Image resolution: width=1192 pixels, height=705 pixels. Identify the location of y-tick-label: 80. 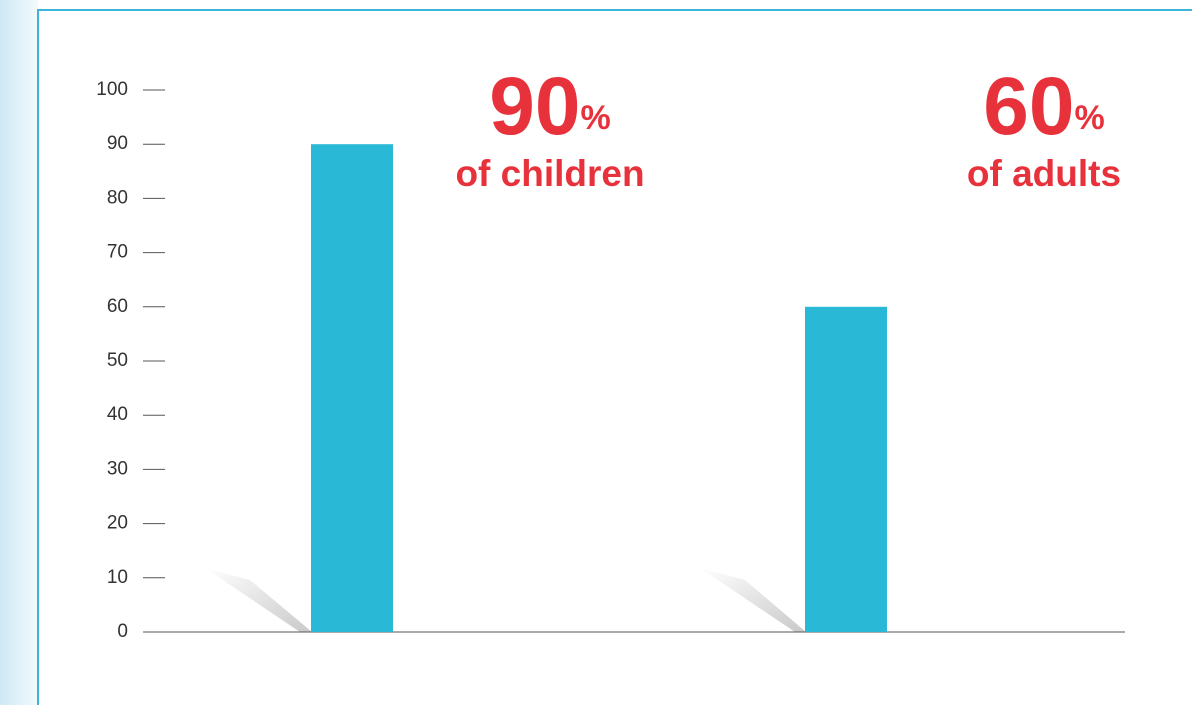
(117, 197).